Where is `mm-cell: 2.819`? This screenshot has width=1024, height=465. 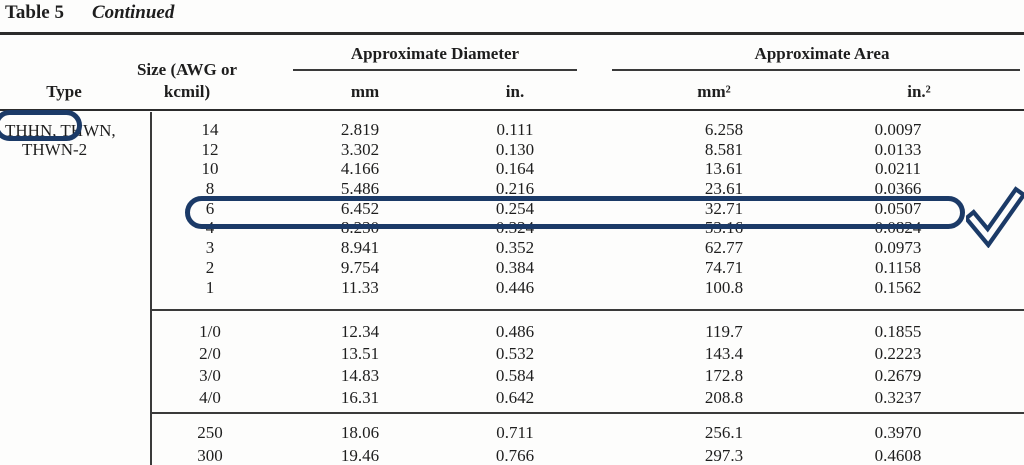 mm-cell: 2.819 is located at coordinates (360, 129).